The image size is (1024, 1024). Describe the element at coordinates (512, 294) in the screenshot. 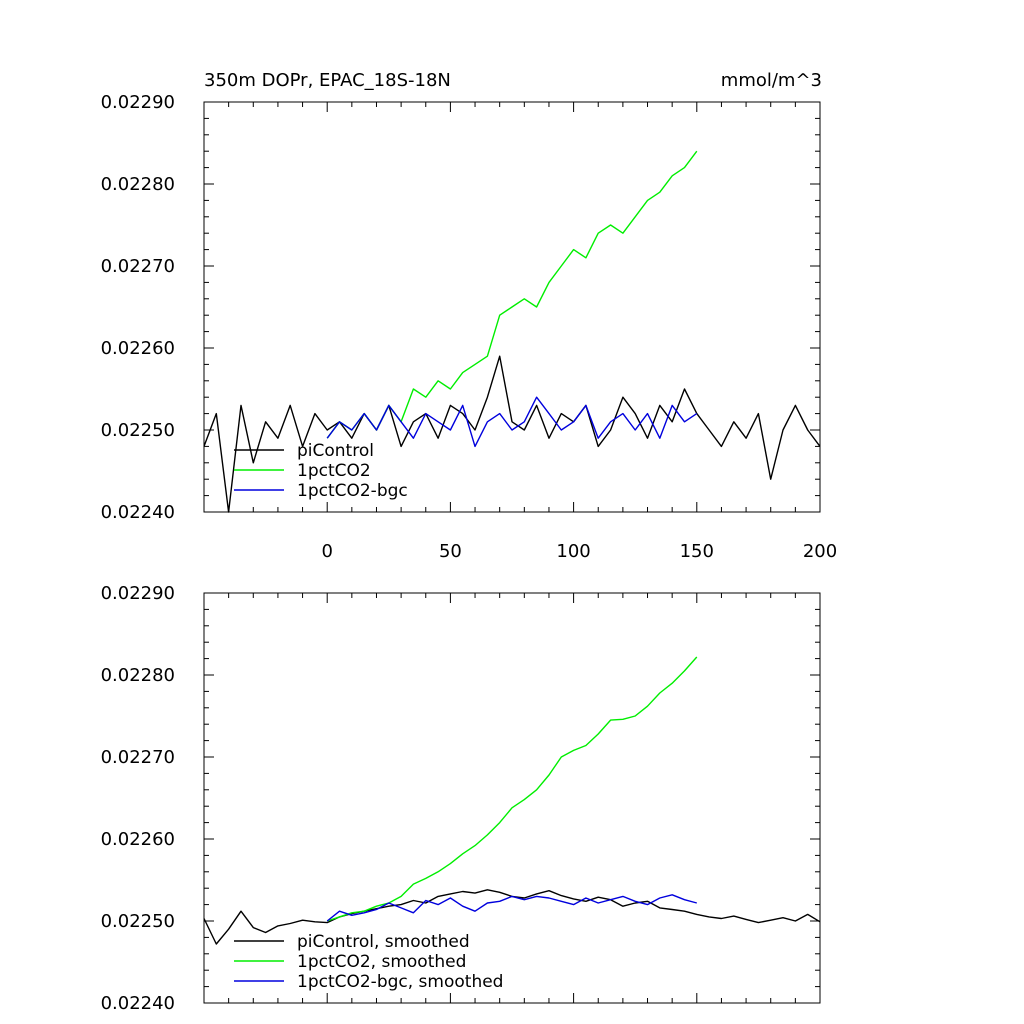

I see `series-line-1pctco2` at that location.